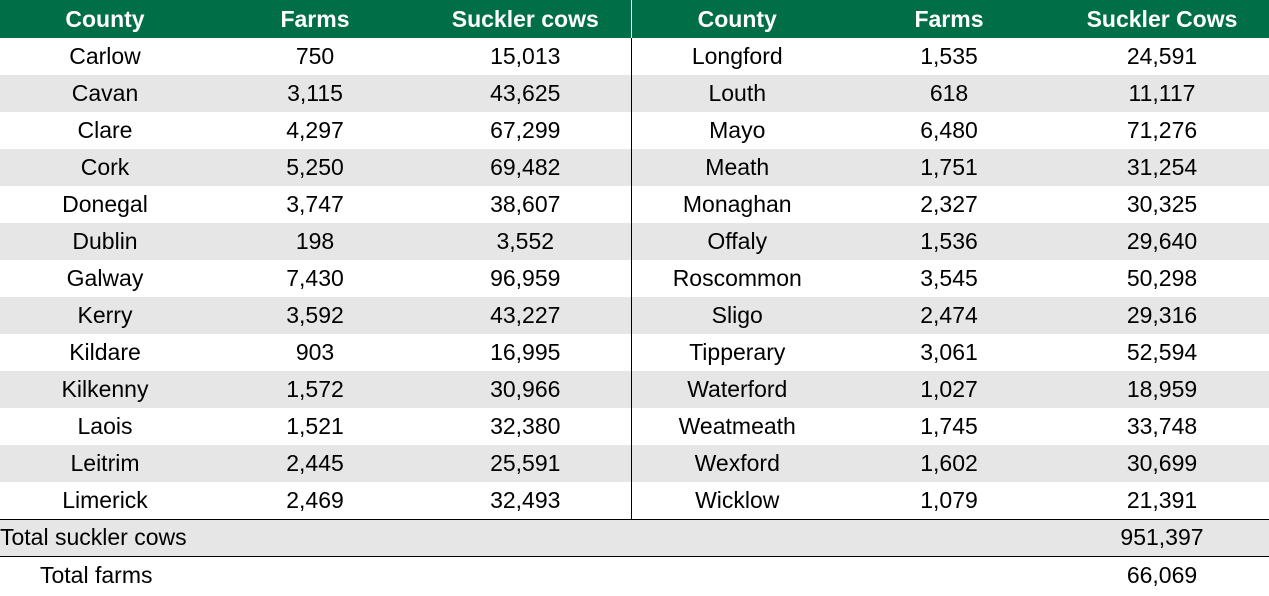  Describe the element at coordinates (1162, 426) in the screenshot. I see `cows-right-cell: 33,748` at that location.